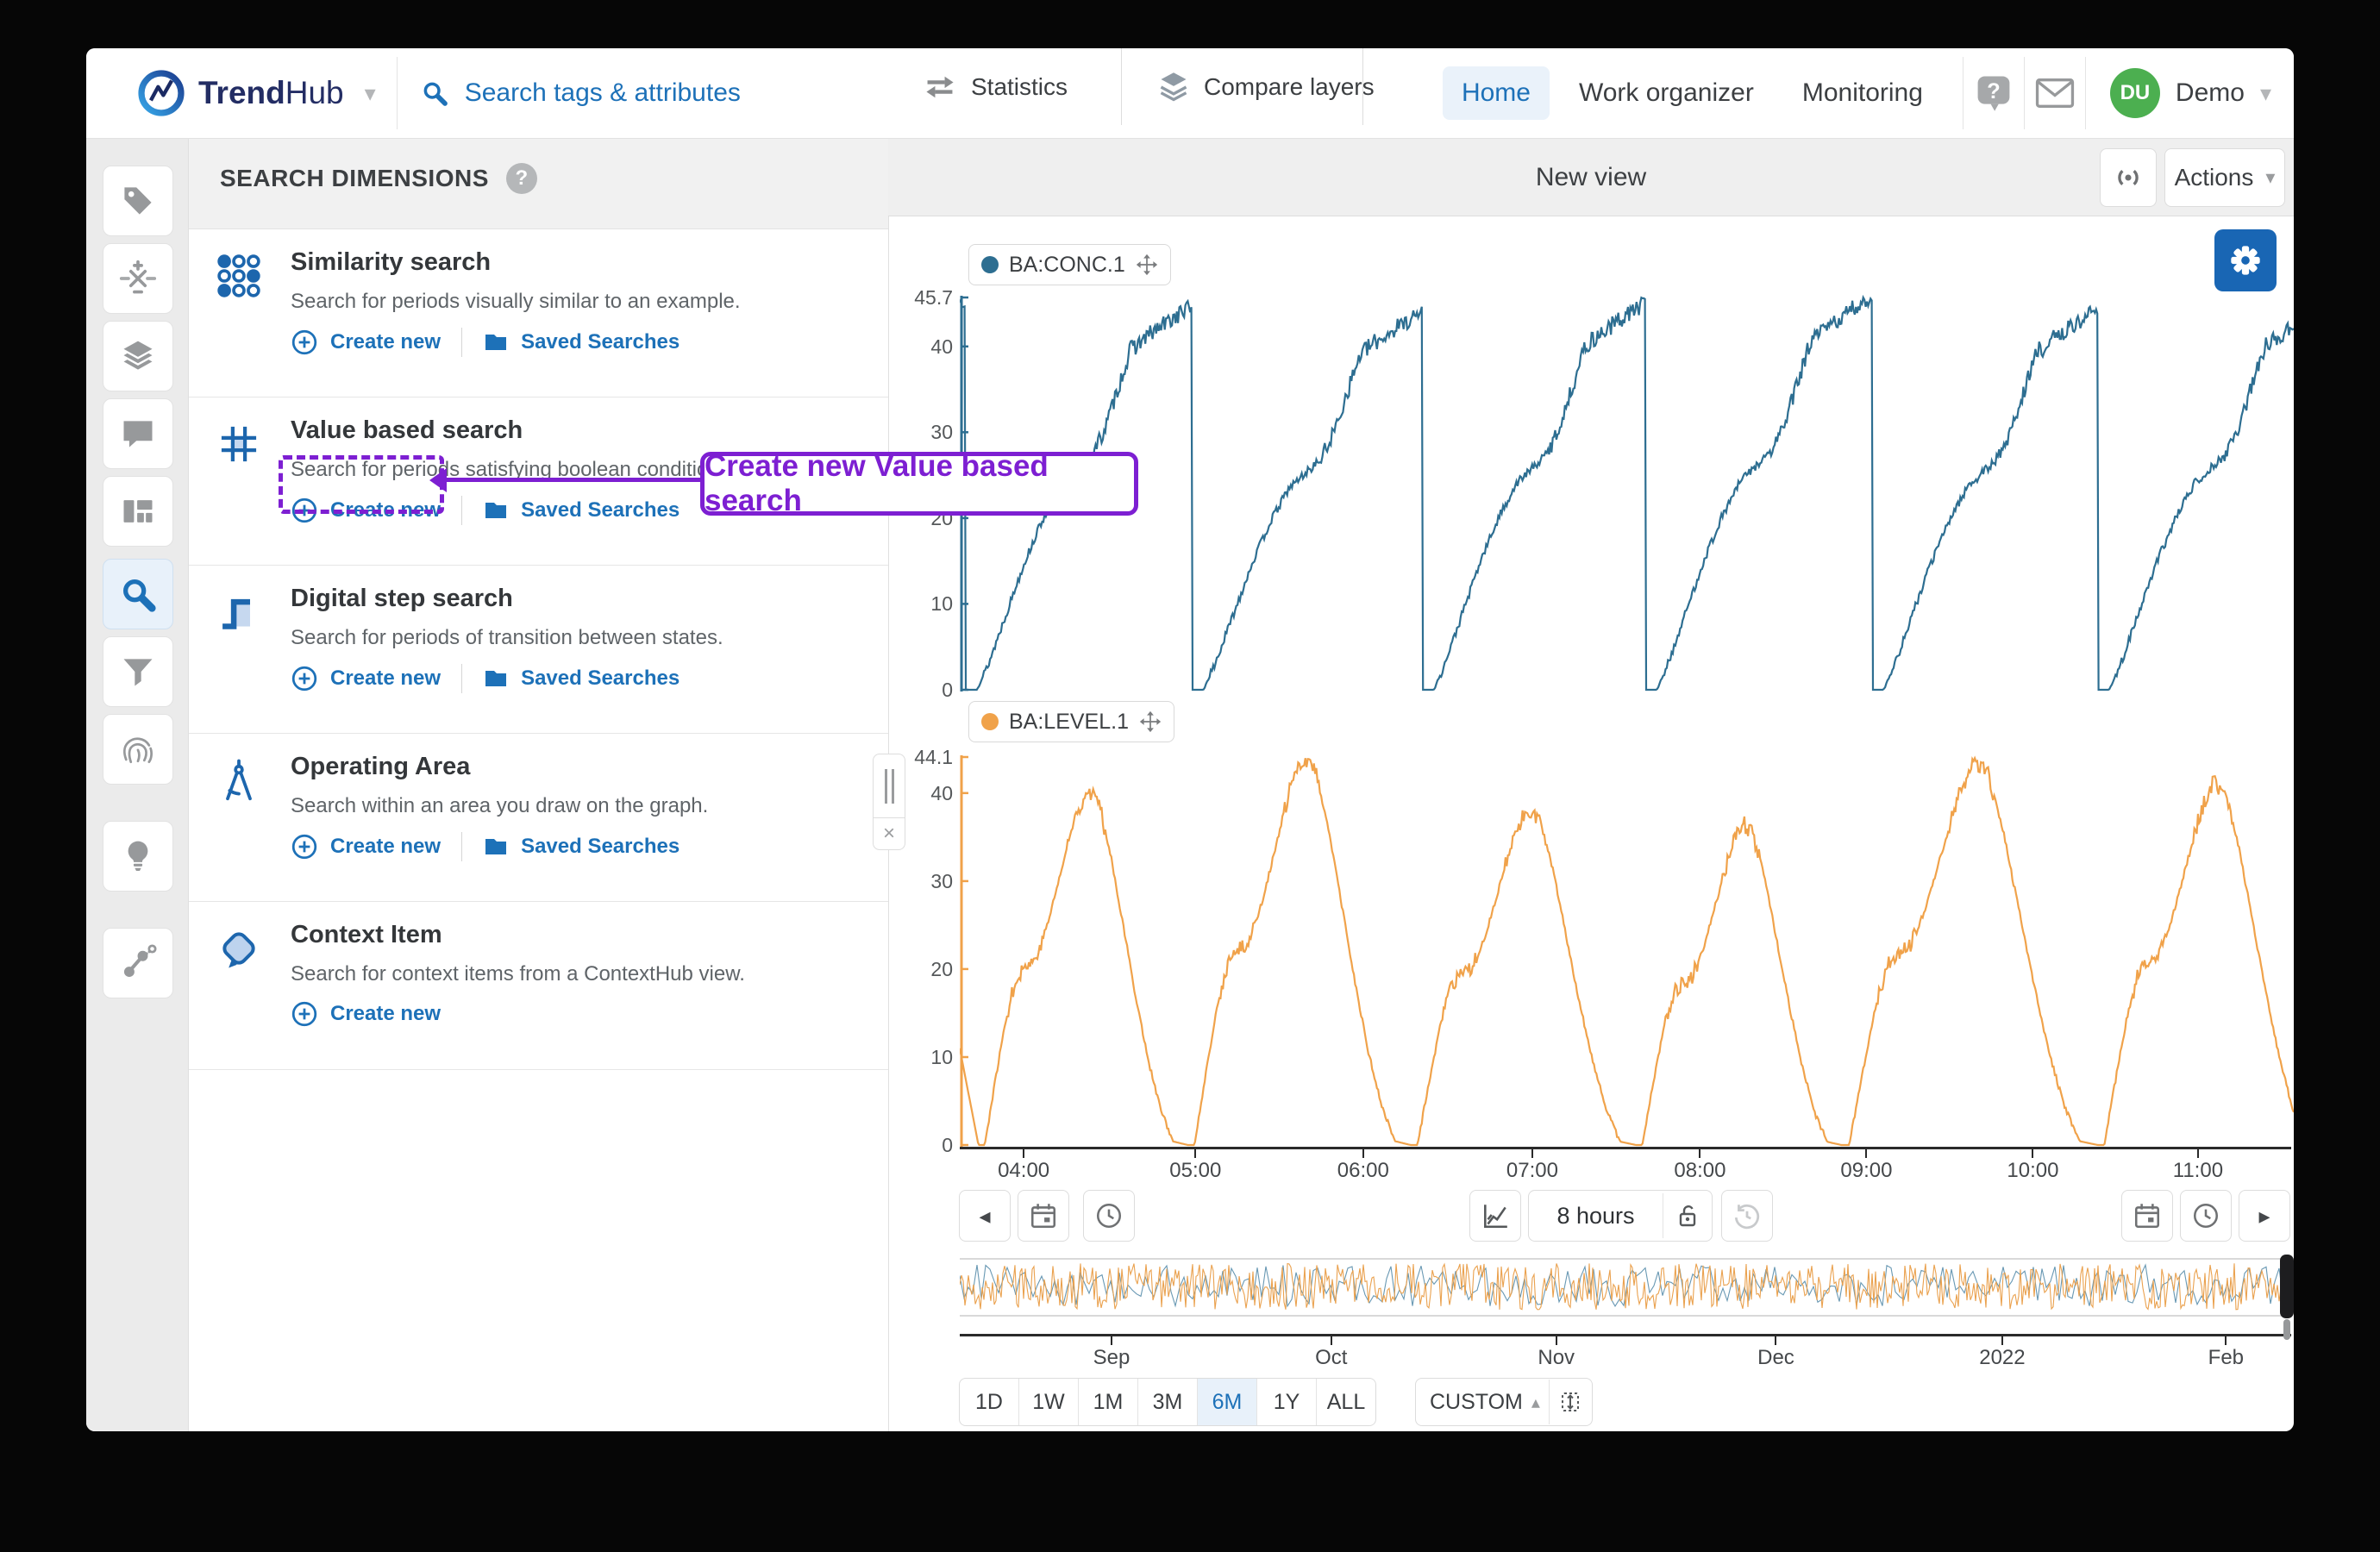 The height and width of the screenshot is (1552, 2380). I want to click on legend-chip-conc: BA:CONC.1, so click(1070, 264).